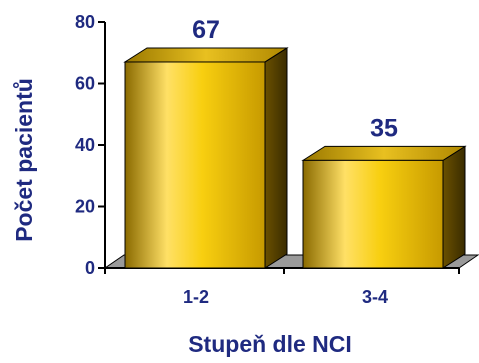 This screenshot has width=479, height=363. Describe the element at coordinates (384, 128) in the screenshot. I see `bar-value-label: 35` at that location.